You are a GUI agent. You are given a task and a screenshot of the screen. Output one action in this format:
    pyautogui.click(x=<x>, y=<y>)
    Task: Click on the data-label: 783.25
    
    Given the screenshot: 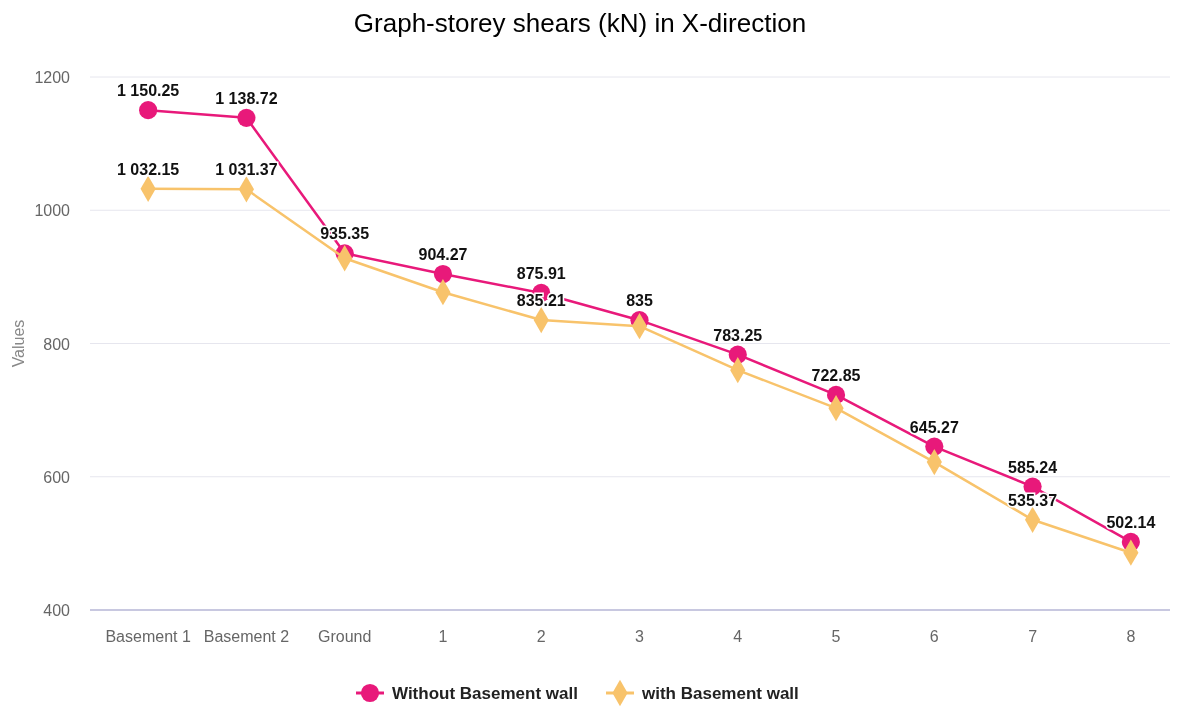 What is the action you would take?
    pyautogui.click(x=738, y=335)
    